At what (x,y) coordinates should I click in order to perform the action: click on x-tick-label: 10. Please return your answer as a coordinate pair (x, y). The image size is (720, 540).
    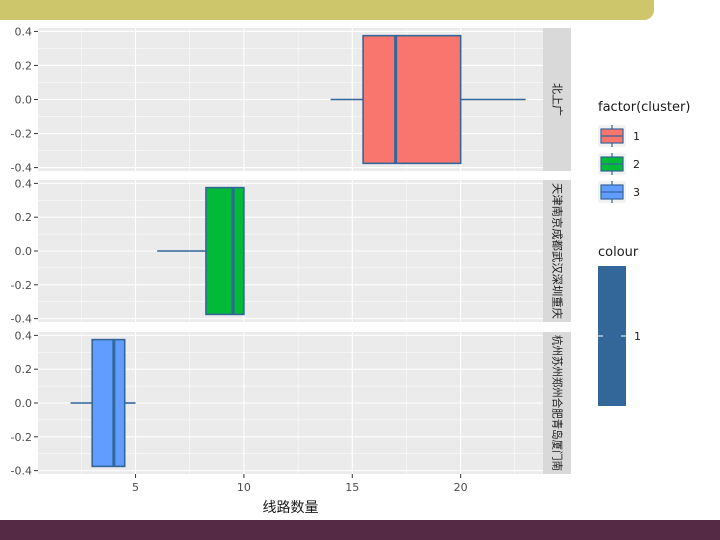
    Looking at the image, I should click on (244, 487).